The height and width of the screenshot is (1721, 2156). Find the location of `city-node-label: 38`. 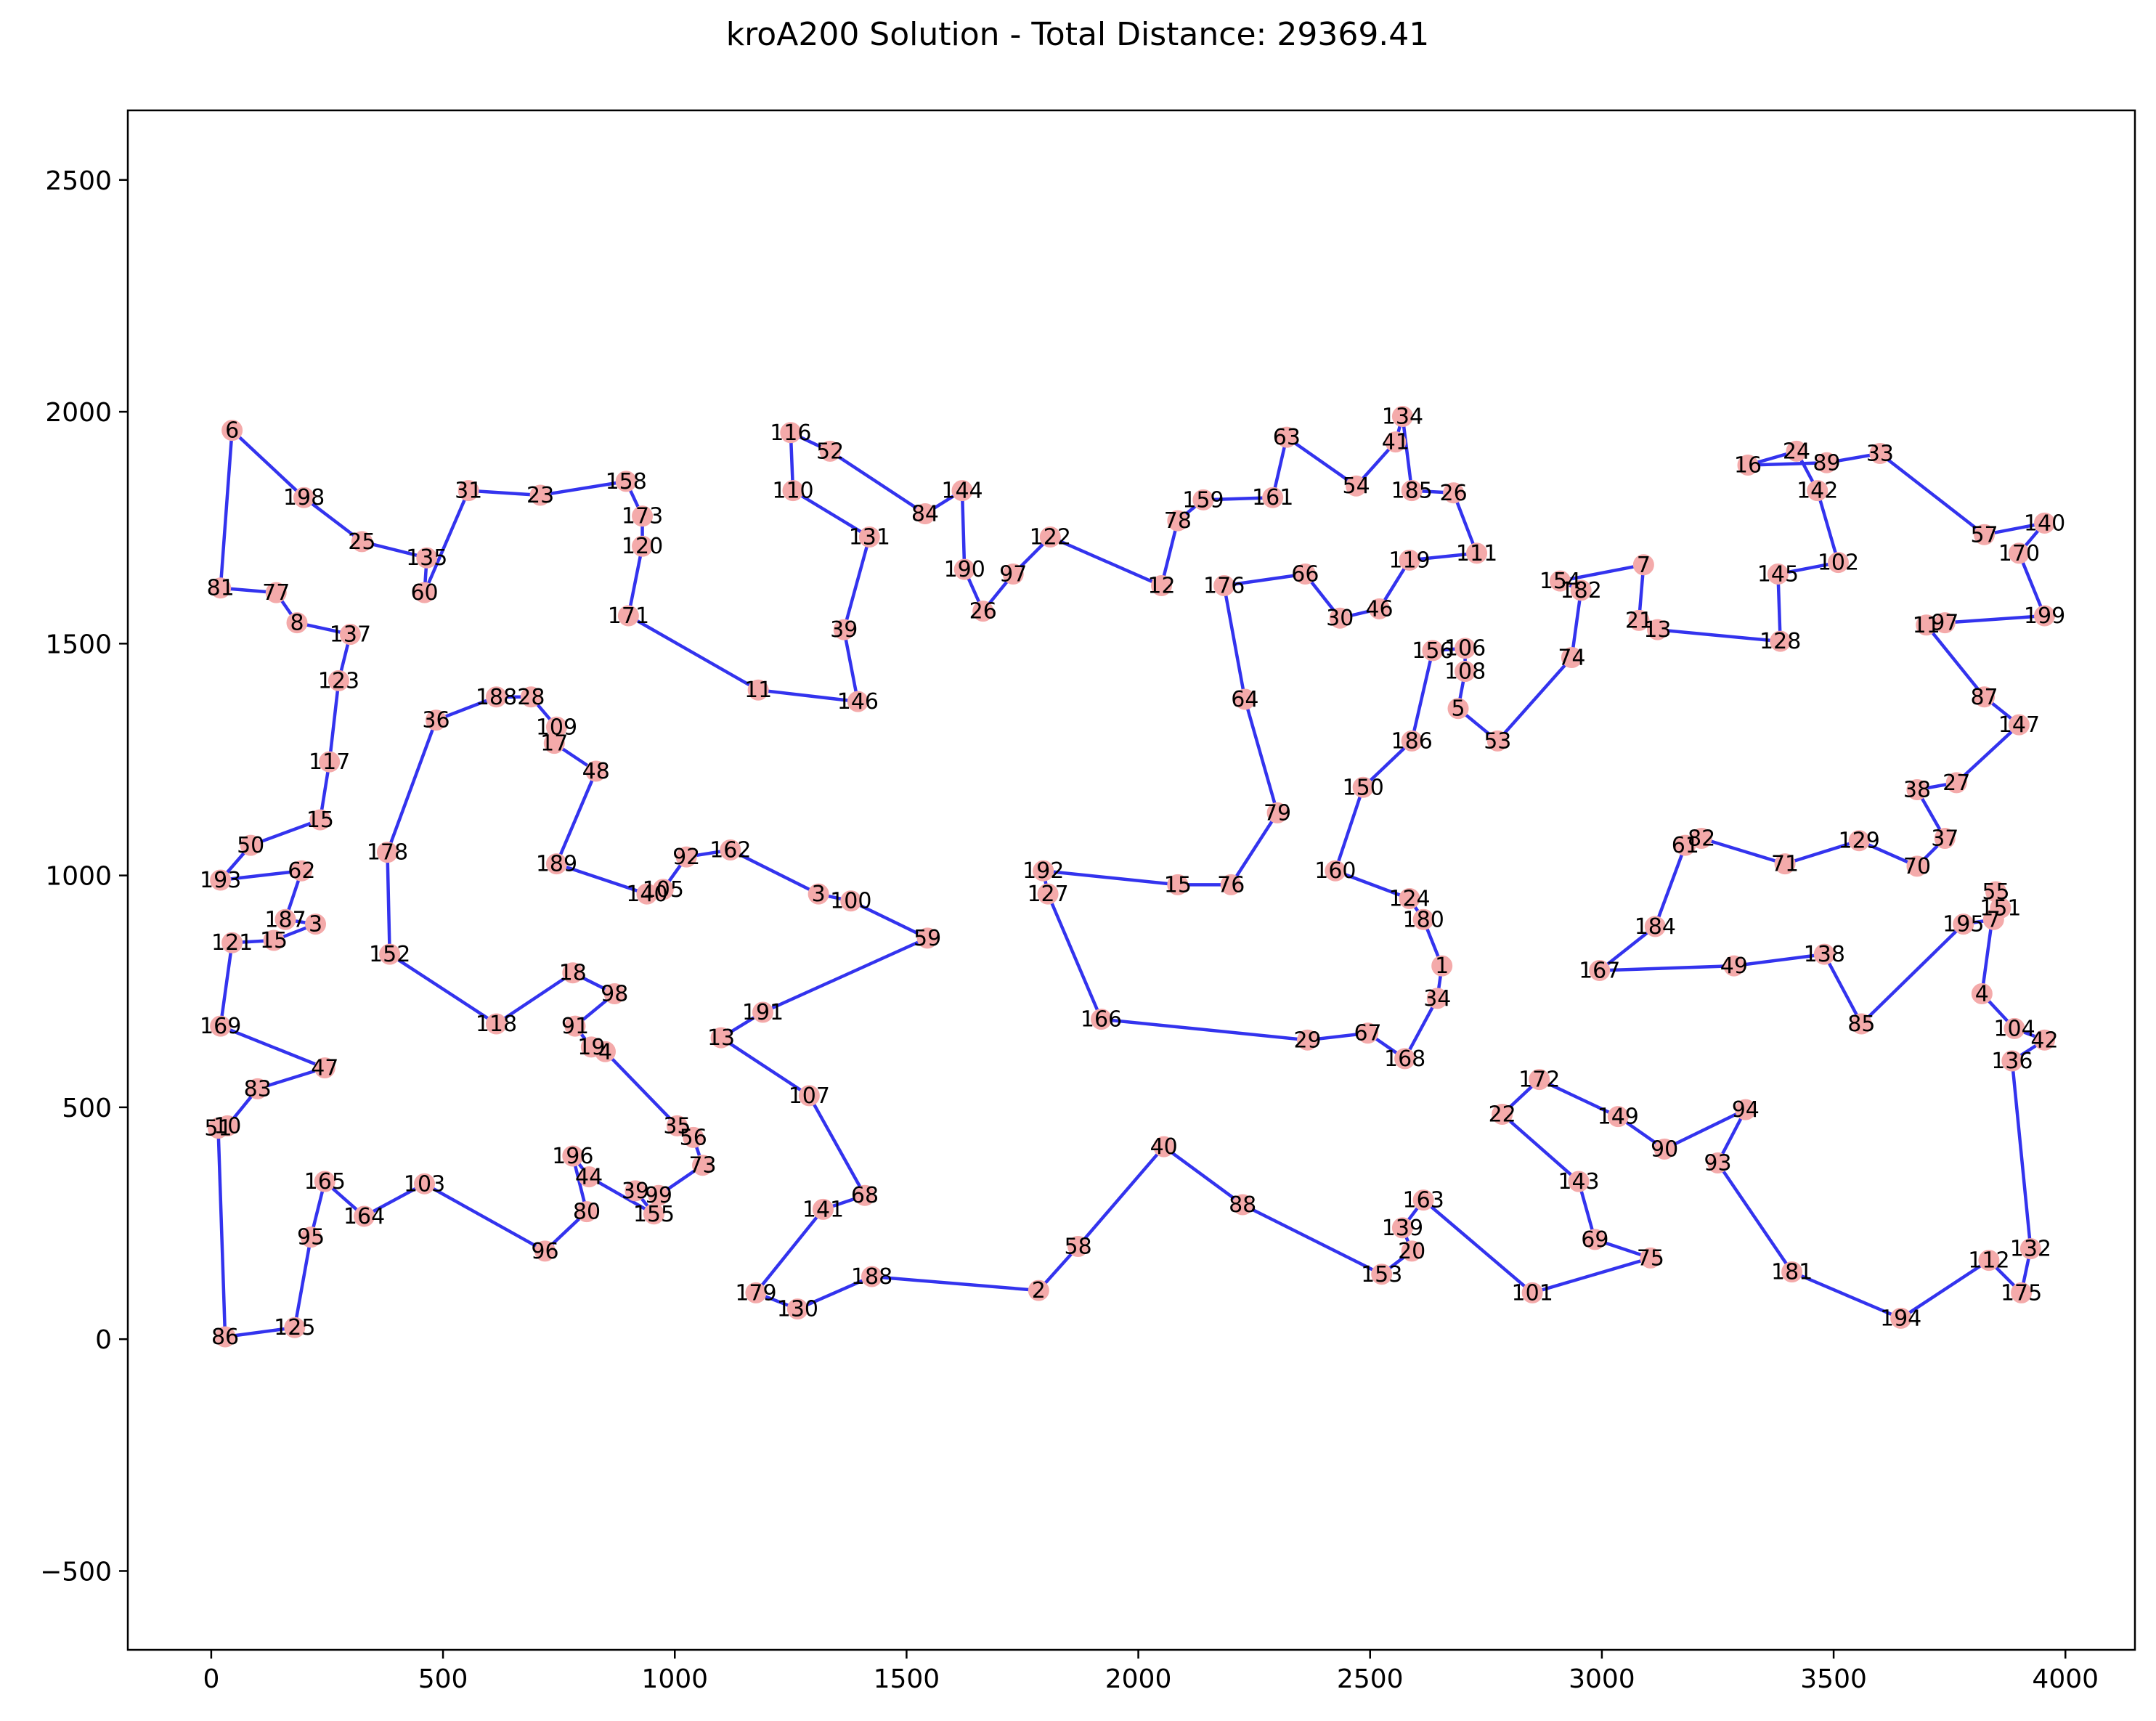

city-node-label: 38 is located at coordinates (1917, 789).